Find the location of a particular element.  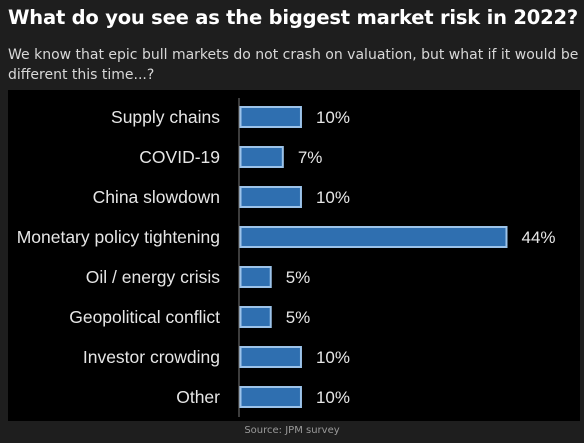

bar-other is located at coordinates (270, 397).